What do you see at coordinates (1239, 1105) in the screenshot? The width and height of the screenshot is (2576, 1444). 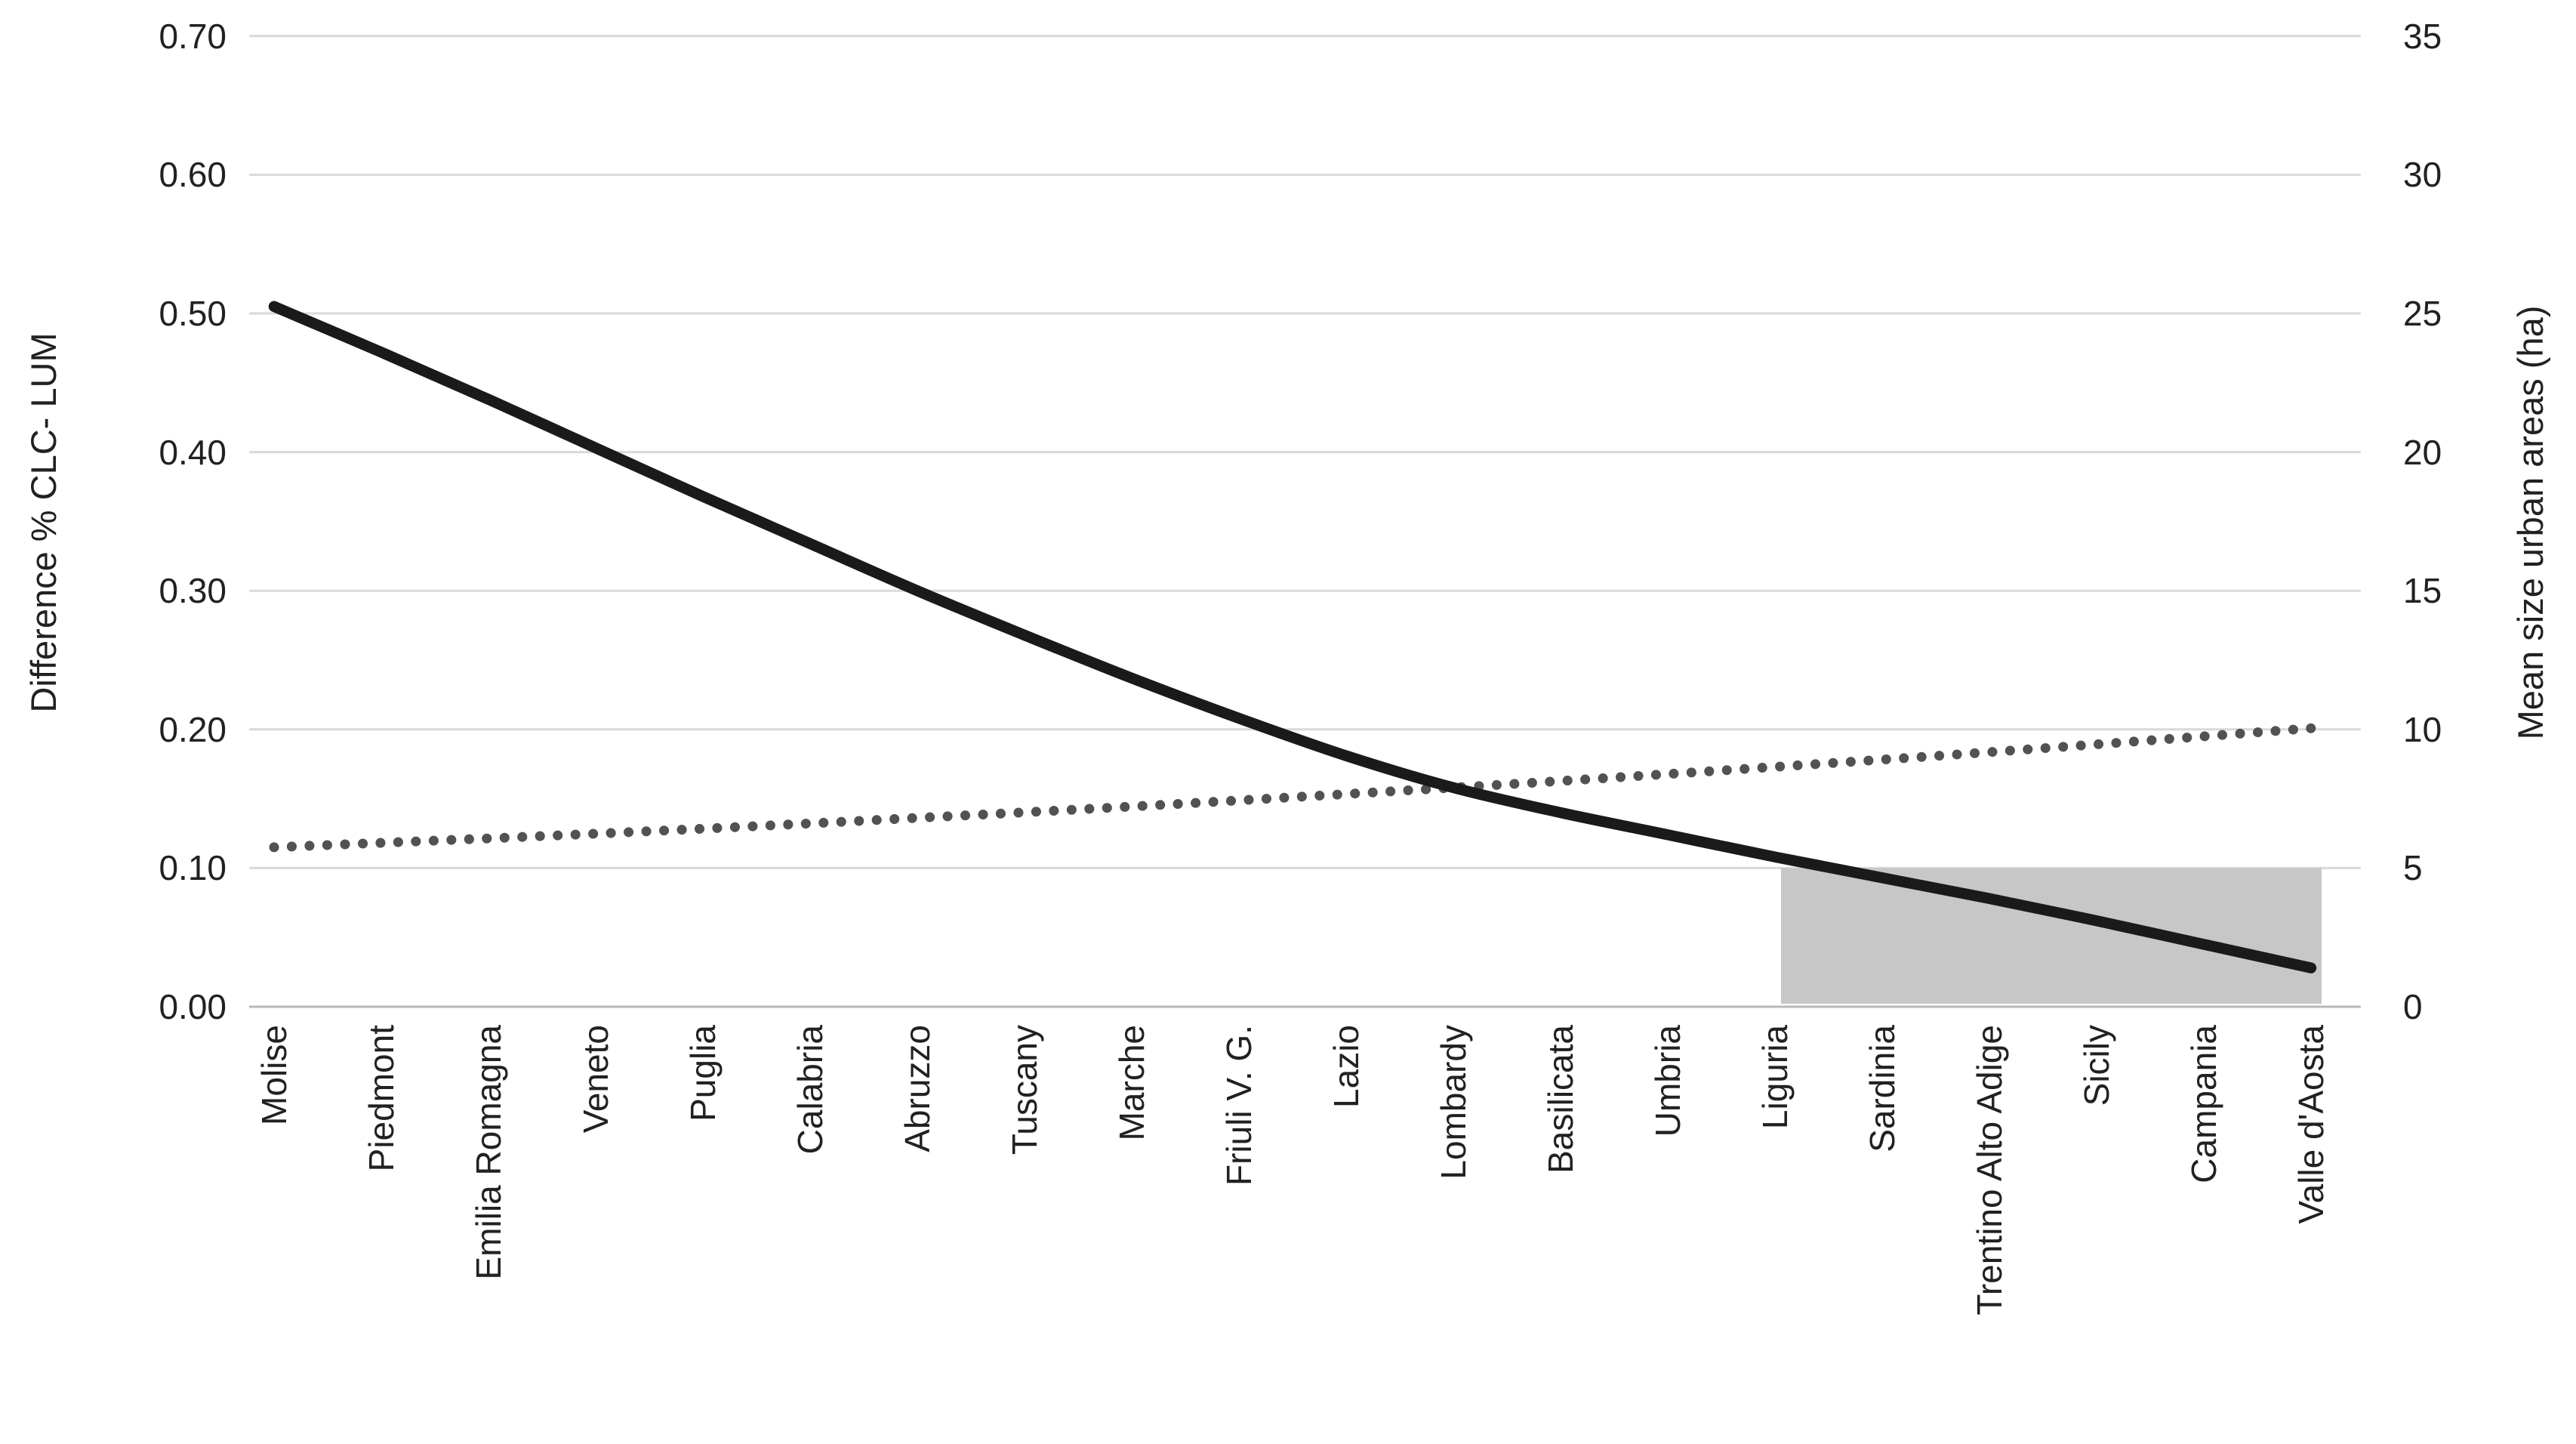 I see `x-category-label: Friuli V. G.` at bounding box center [1239, 1105].